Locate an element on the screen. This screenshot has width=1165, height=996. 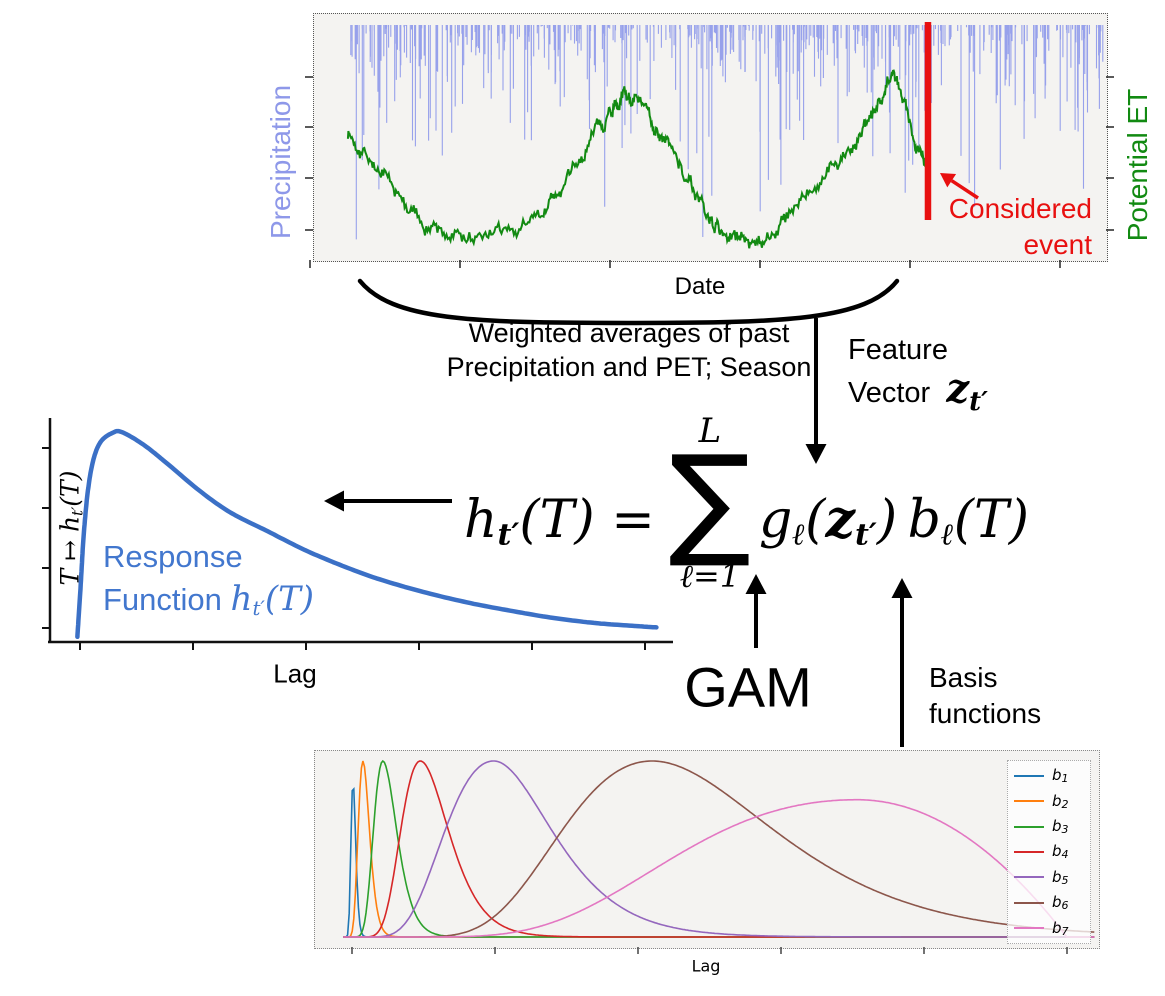
basis-curve-b5 is located at coordinates (719, 849).